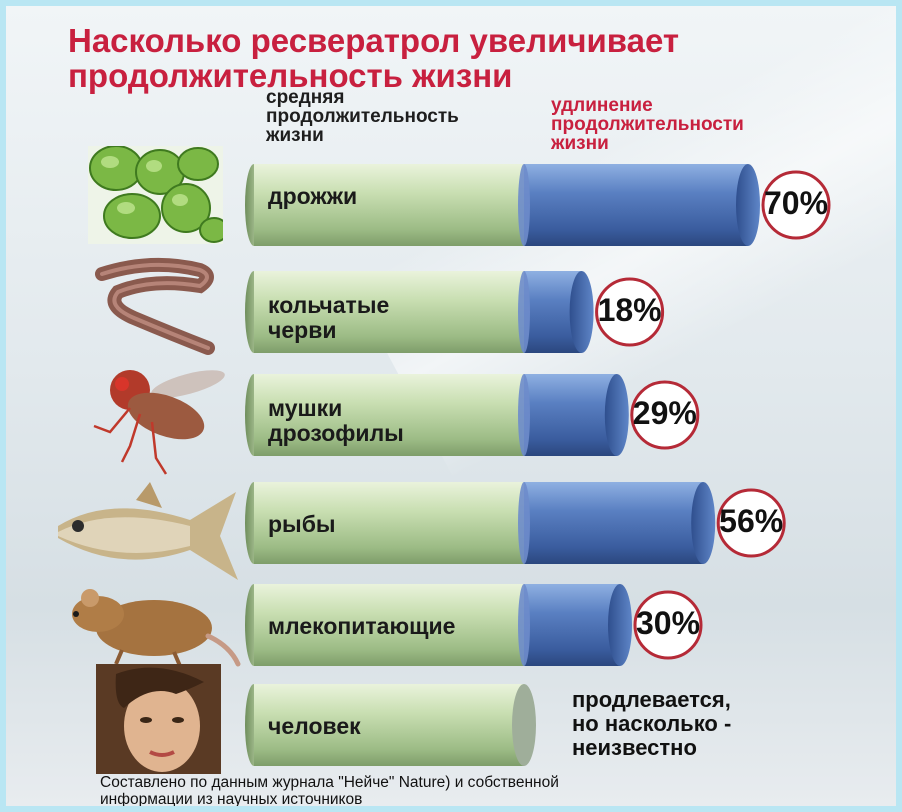  I want to click on title-line-1: Насколько ресвератрол увеличивает, so click(374, 40).